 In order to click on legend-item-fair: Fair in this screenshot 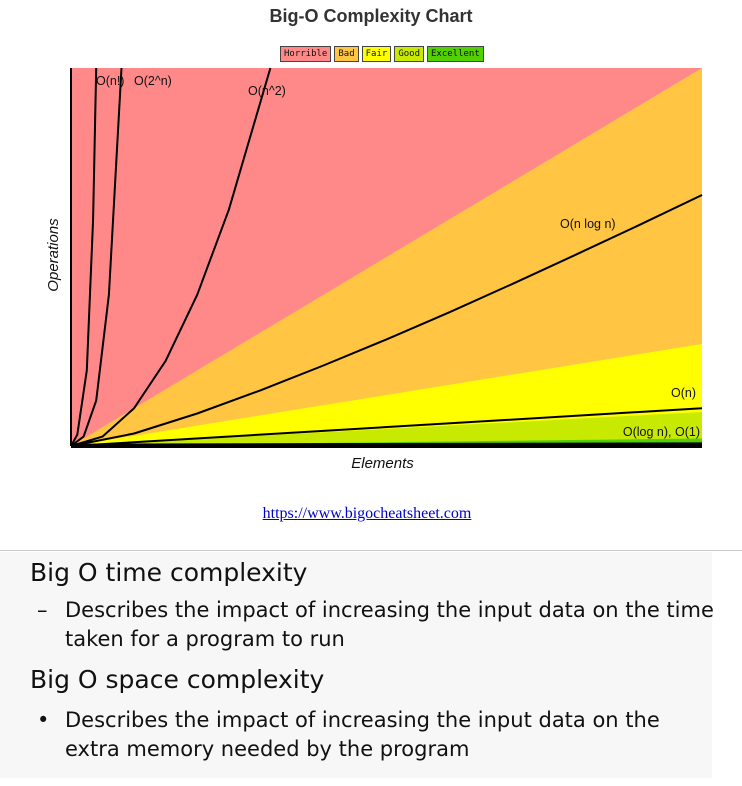, I will do `click(376, 54)`.